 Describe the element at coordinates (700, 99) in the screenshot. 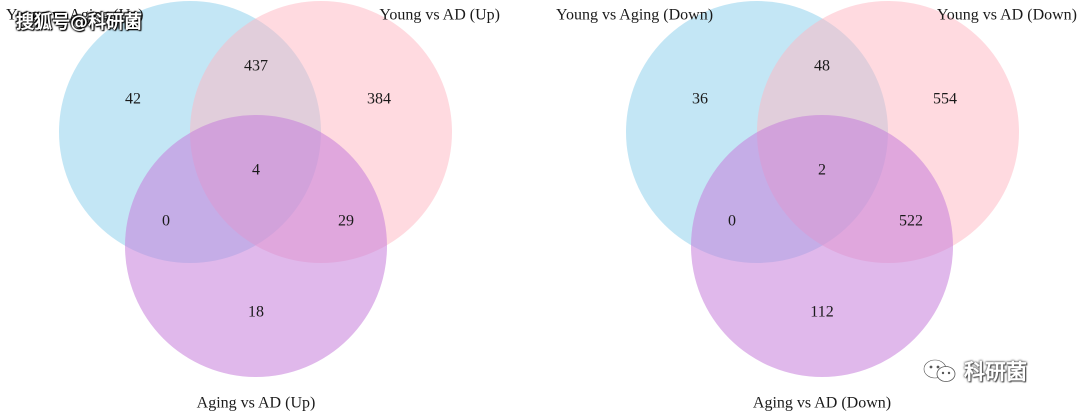

I see `venn-down-region-a-only: 36` at that location.